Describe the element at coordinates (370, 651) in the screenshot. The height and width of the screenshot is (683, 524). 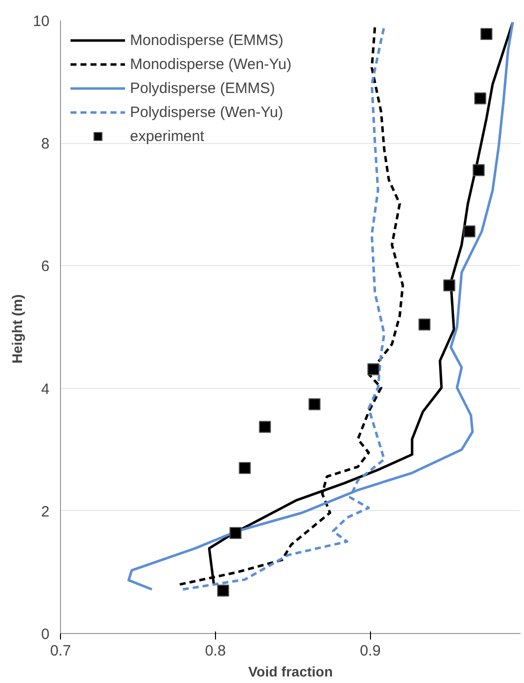
I see `x-tick-label: 0.9` at that location.